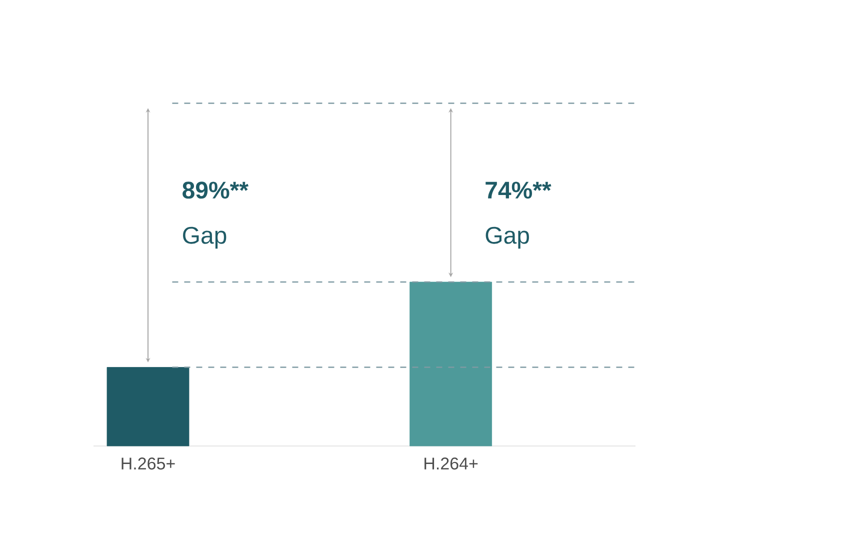 The width and height of the screenshot is (850, 533). I want to click on x-tick-label: H.265+, so click(148, 464).